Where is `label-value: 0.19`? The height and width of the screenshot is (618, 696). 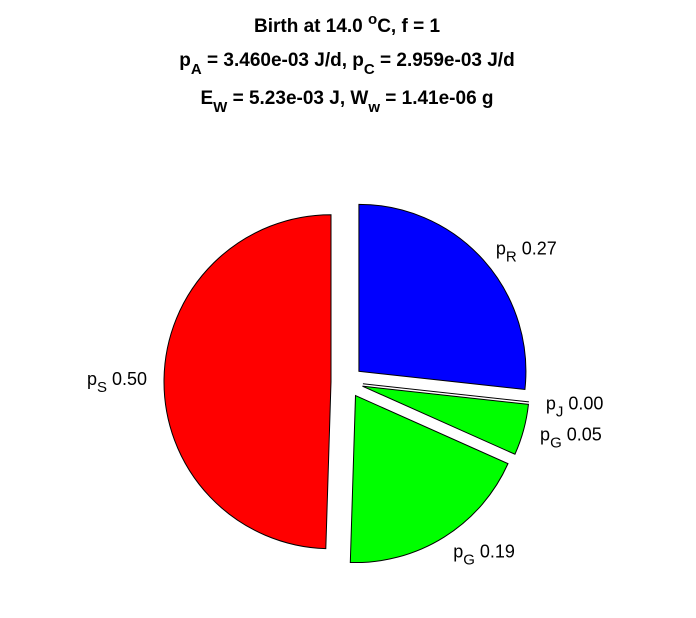 label-value: 0.19 is located at coordinates (497, 551).